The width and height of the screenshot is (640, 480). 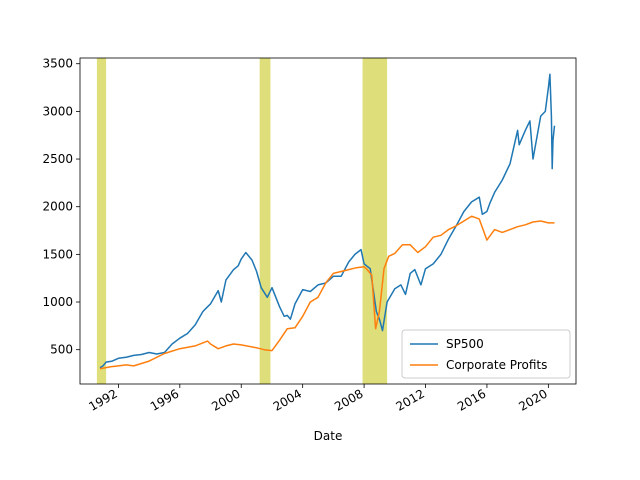 What do you see at coordinates (57, 302) in the screenshot?
I see `y-tick-label: 1000` at bounding box center [57, 302].